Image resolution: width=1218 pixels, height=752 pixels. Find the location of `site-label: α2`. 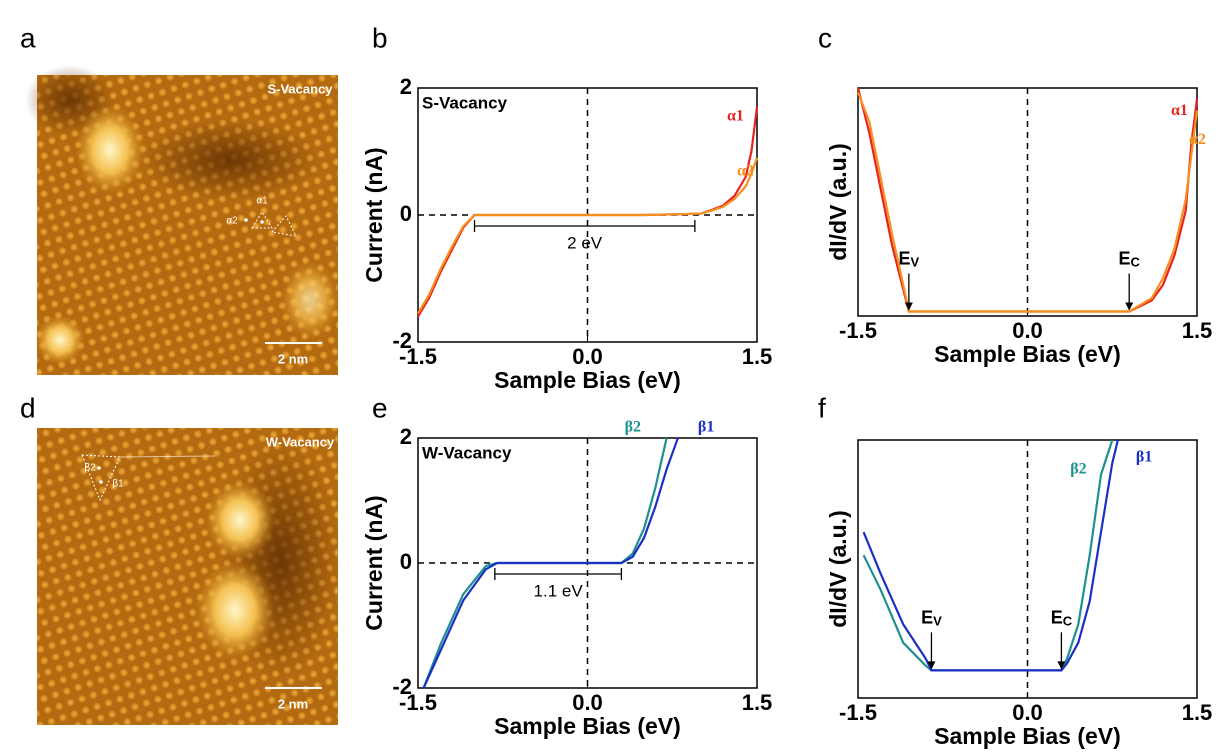

site-label: α2 is located at coordinates (232, 221).